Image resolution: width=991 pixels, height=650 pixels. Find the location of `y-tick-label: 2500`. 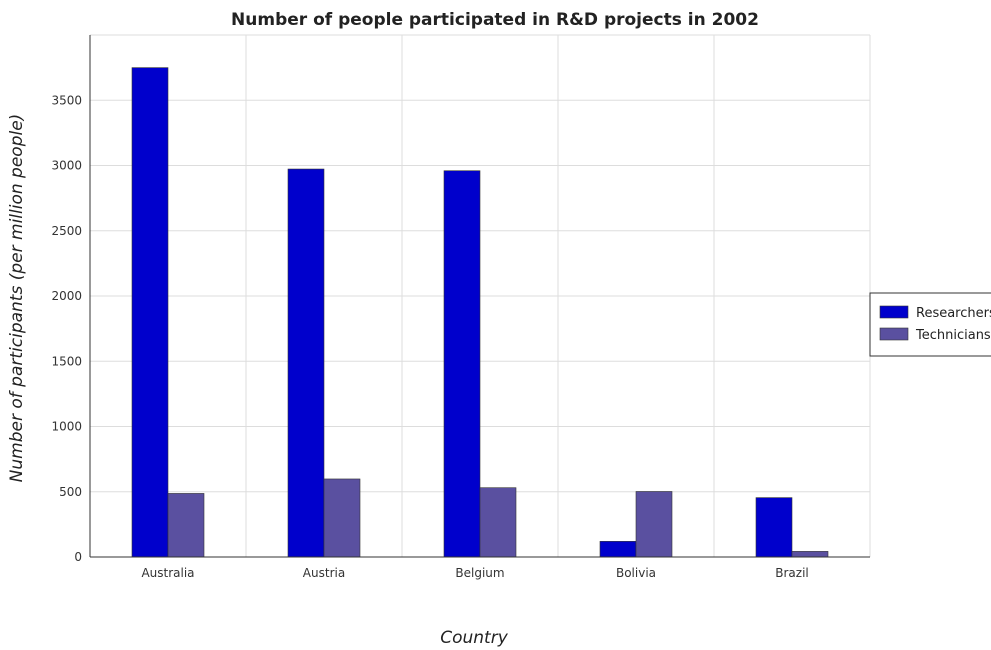

y-tick-label: 2500 is located at coordinates (66, 231).